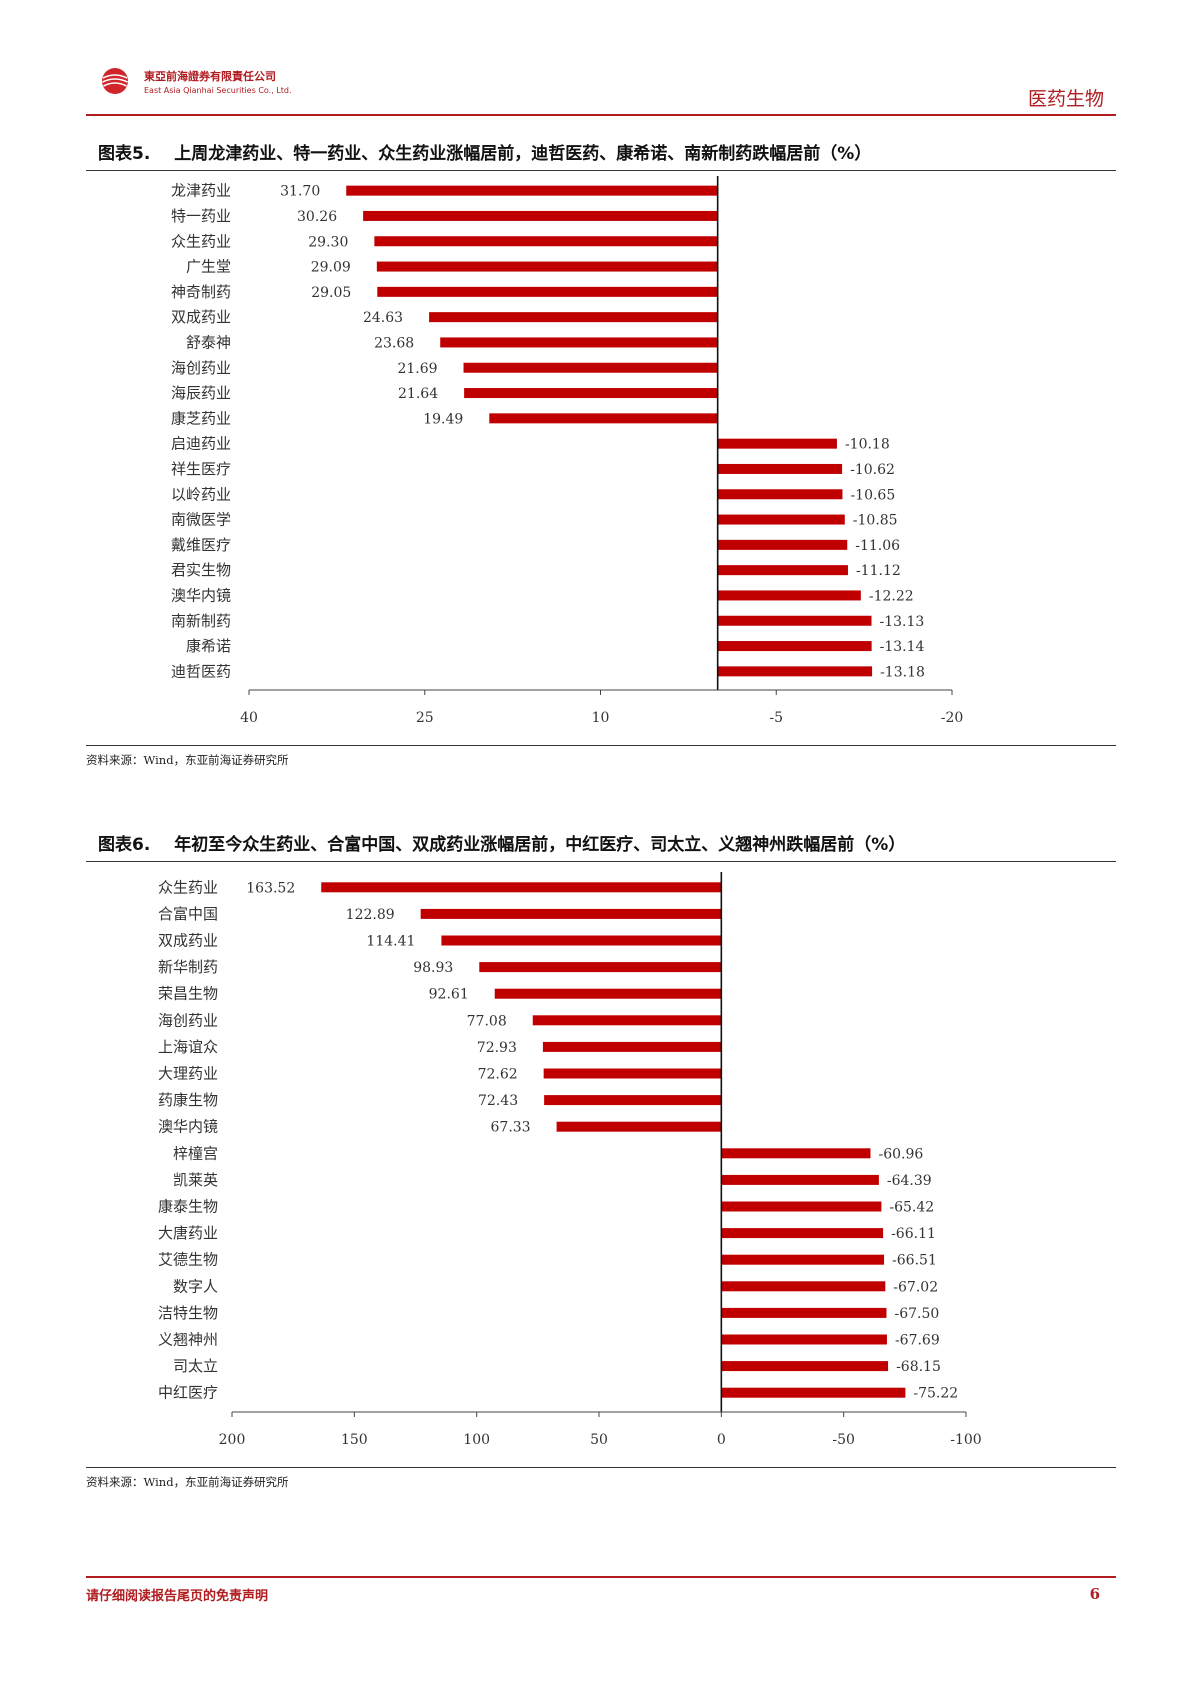  What do you see at coordinates (601, 756) in the screenshot?
I see `figure-5-source: 资料来源：Wind，东亚前海证券研究所` at bounding box center [601, 756].